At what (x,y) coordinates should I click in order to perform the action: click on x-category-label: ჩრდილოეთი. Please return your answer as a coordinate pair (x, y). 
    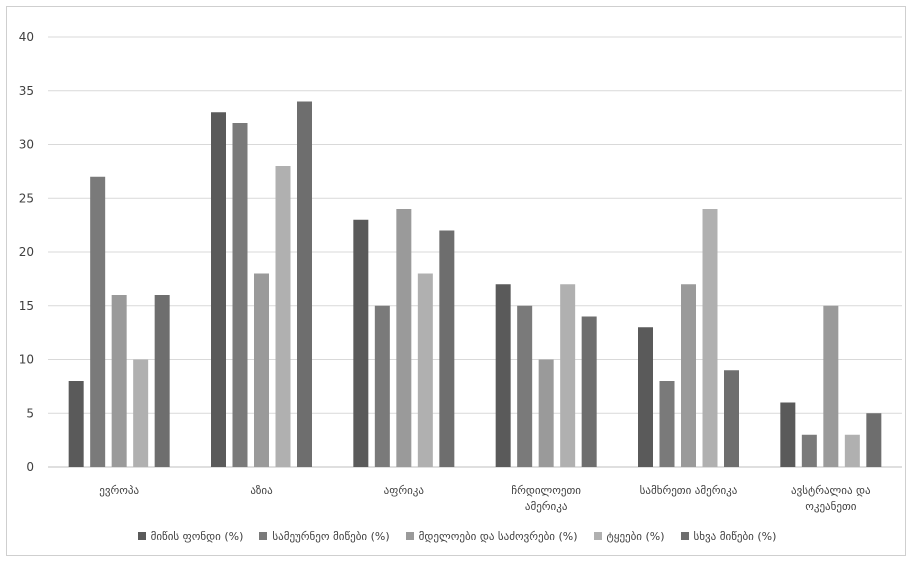
    Looking at the image, I should click on (546, 490).